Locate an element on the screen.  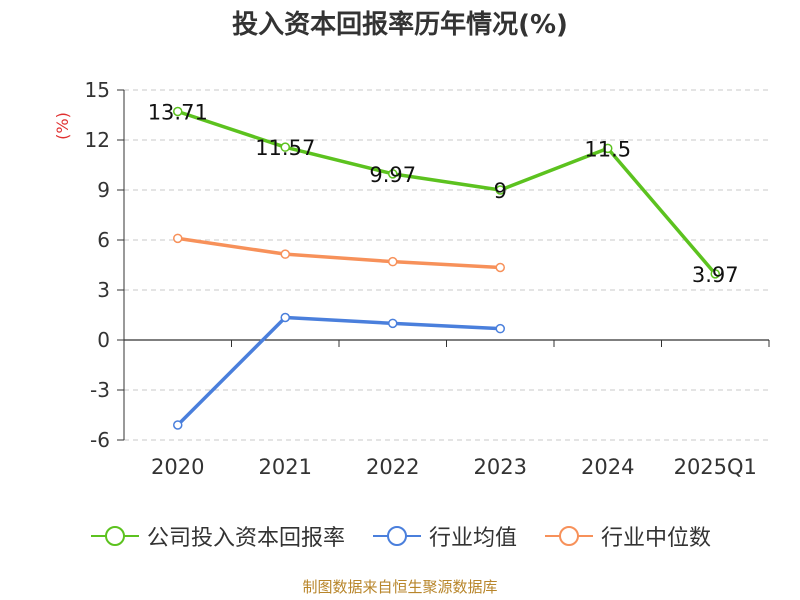
legend-item-company: 公司投入资本回报率 is located at coordinates (217, 536).